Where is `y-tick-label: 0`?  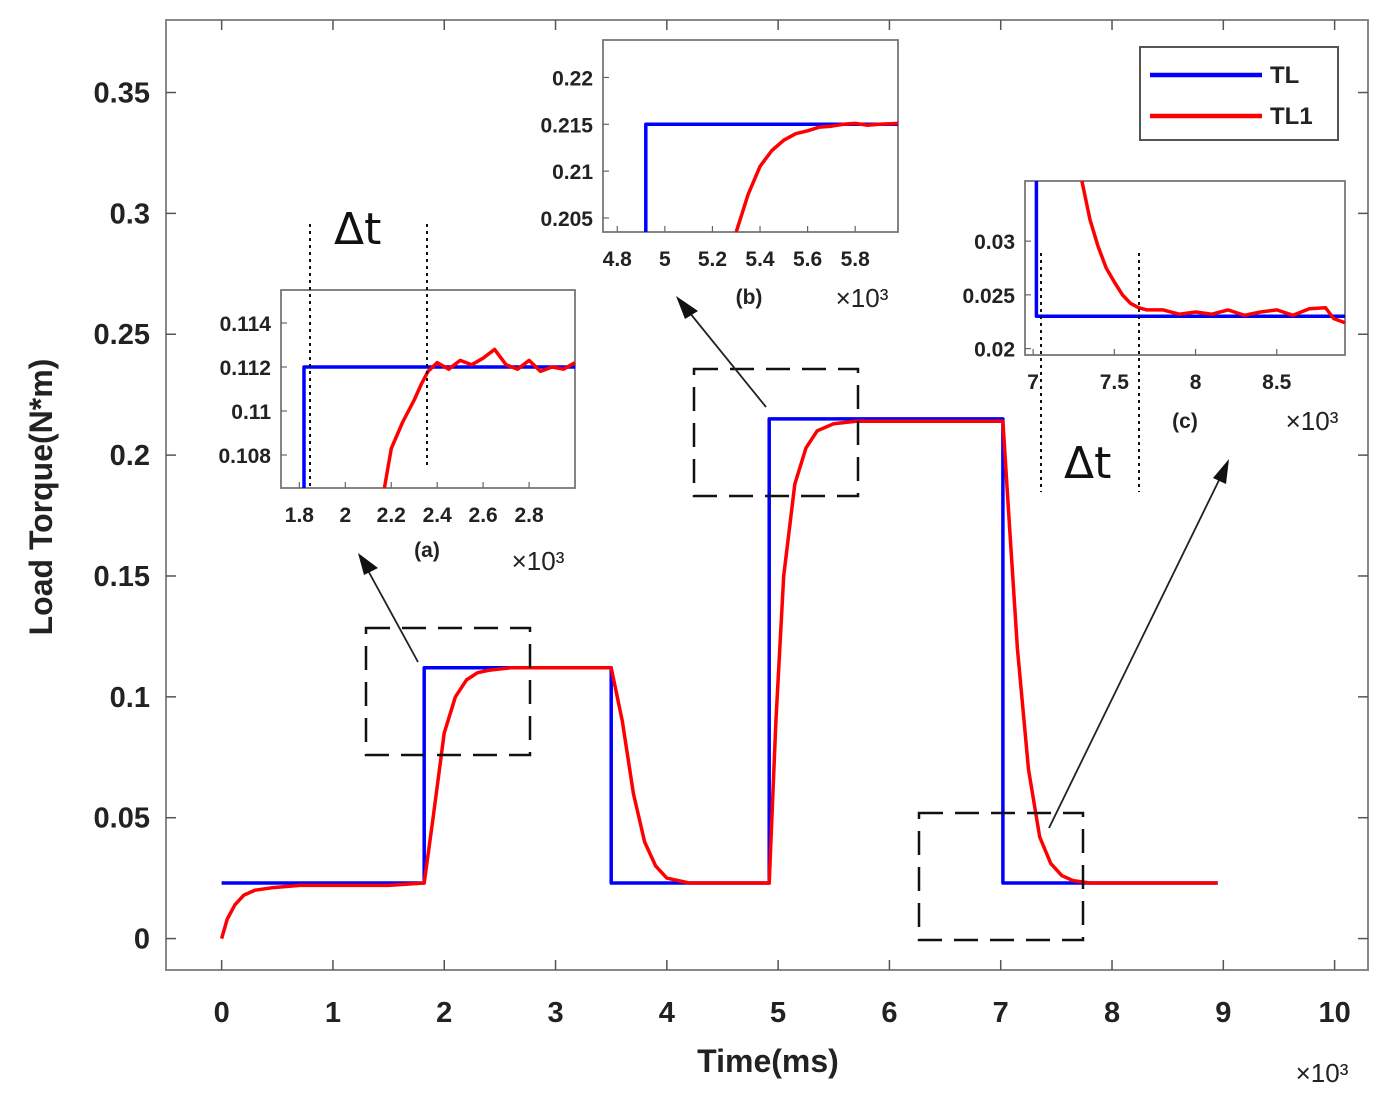
y-tick-label: 0 is located at coordinates (142, 940).